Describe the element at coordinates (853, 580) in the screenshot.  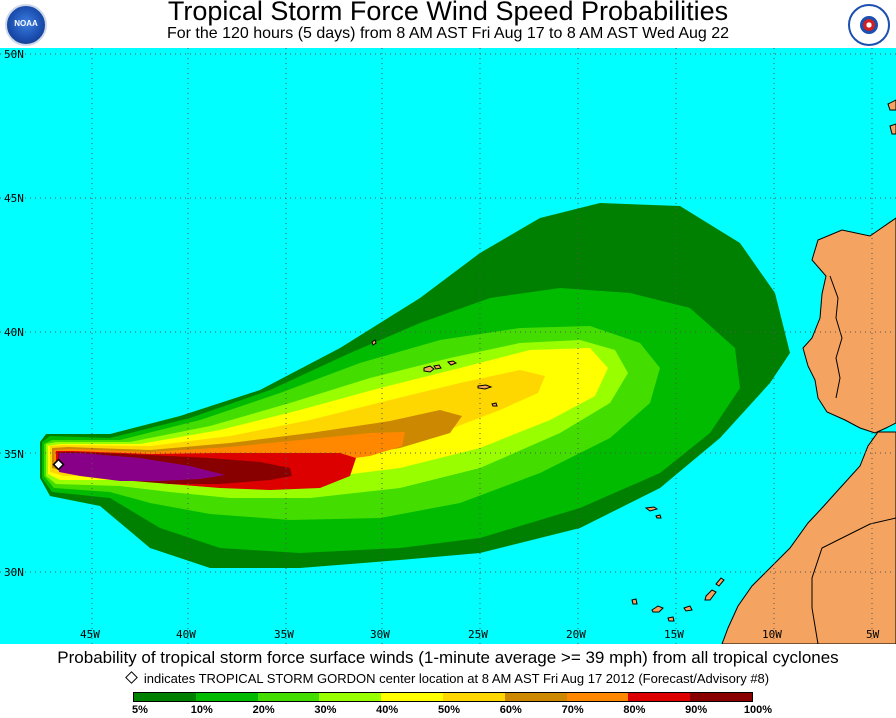
I see `border-morocco` at that location.